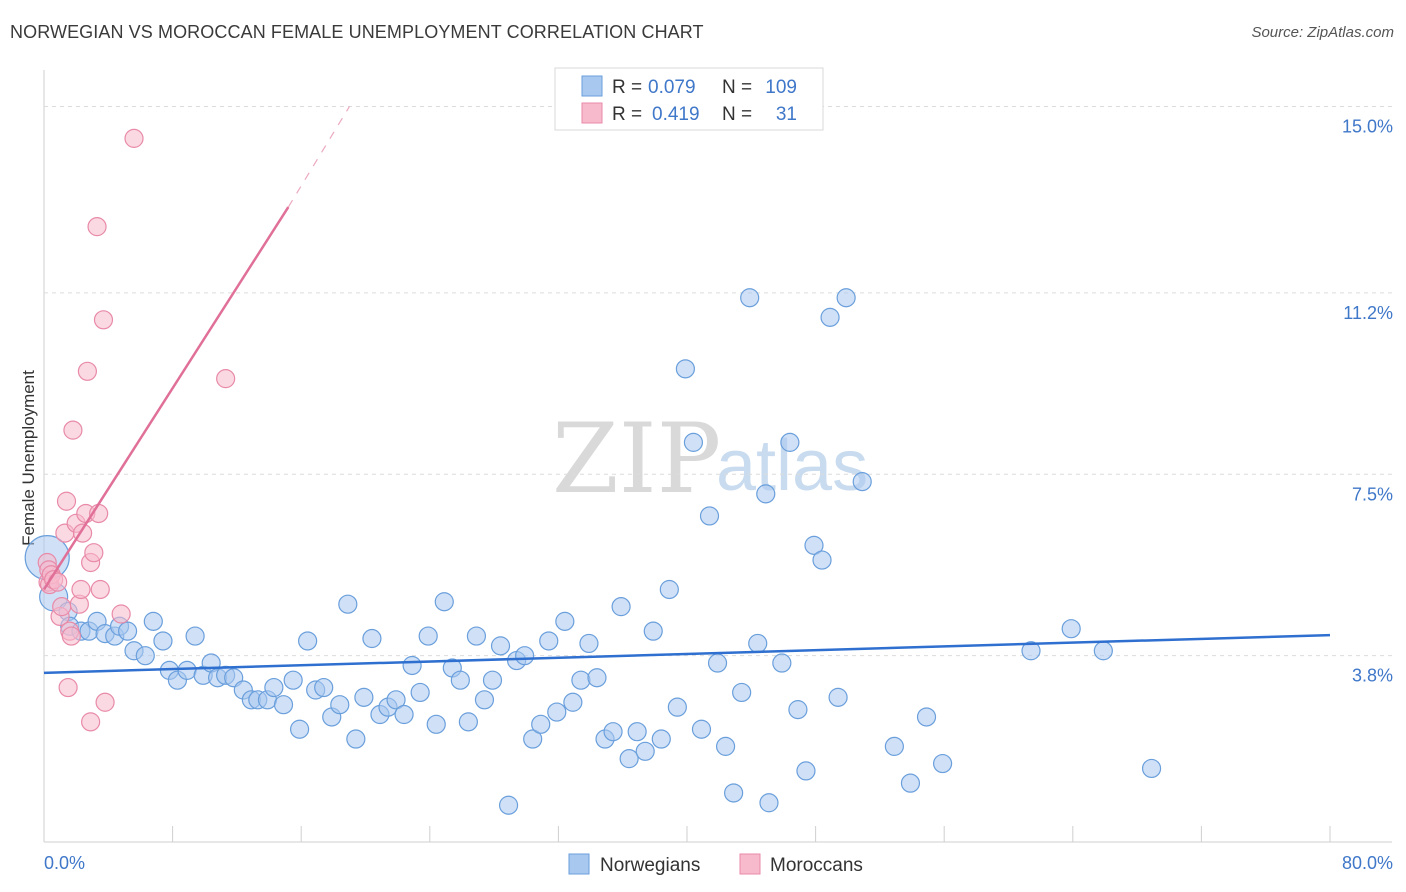 The image size is (1406, 892). Describe the element at coordinates (1372, 676) in the screenshot. I see `y-tick-label: 3.8%` at that location.